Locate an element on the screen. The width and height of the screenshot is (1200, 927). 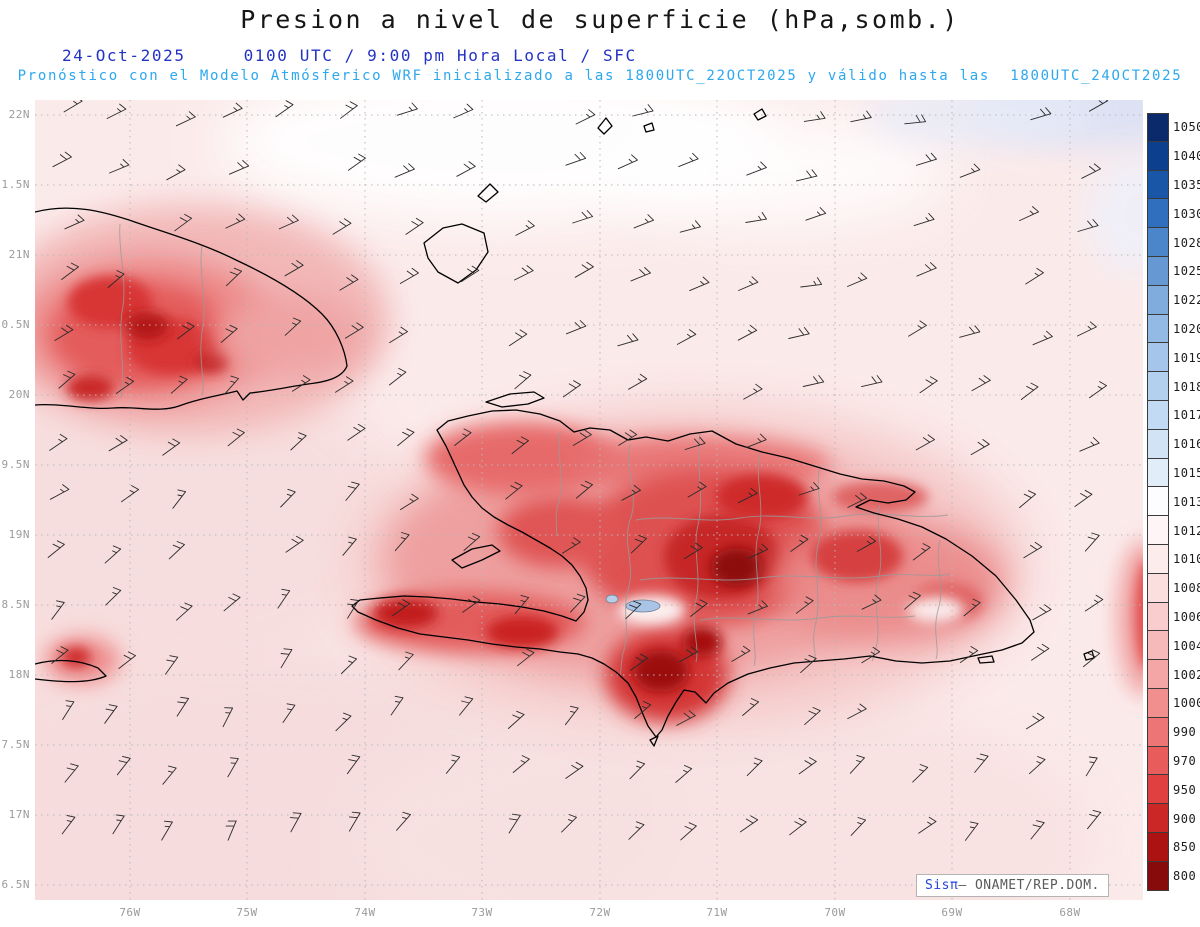
colorbar-label: 1019 is located at coordinates (1186, 357).